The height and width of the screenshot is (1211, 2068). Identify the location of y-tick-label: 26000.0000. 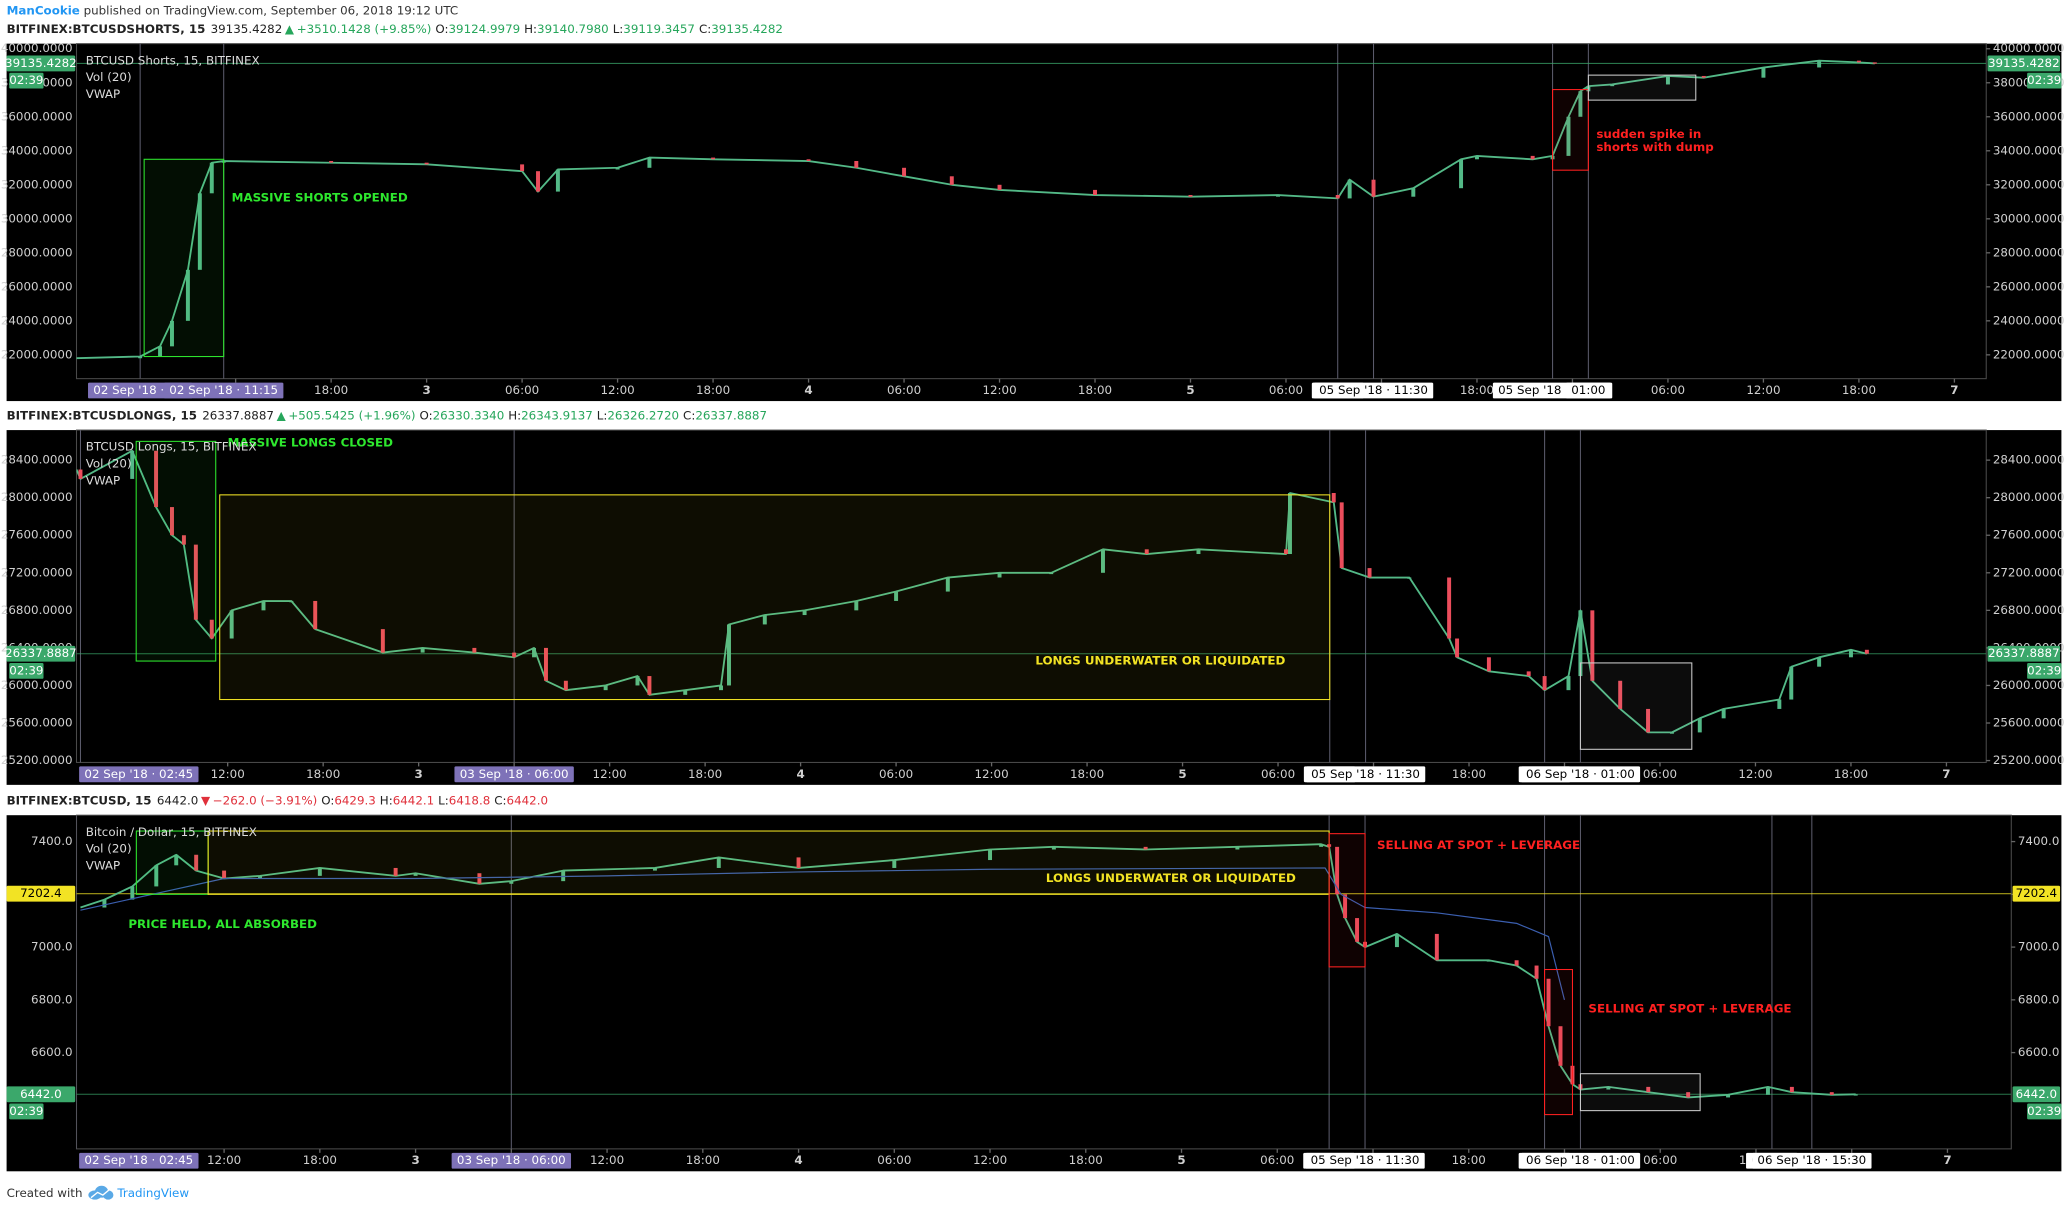
(37, 685).